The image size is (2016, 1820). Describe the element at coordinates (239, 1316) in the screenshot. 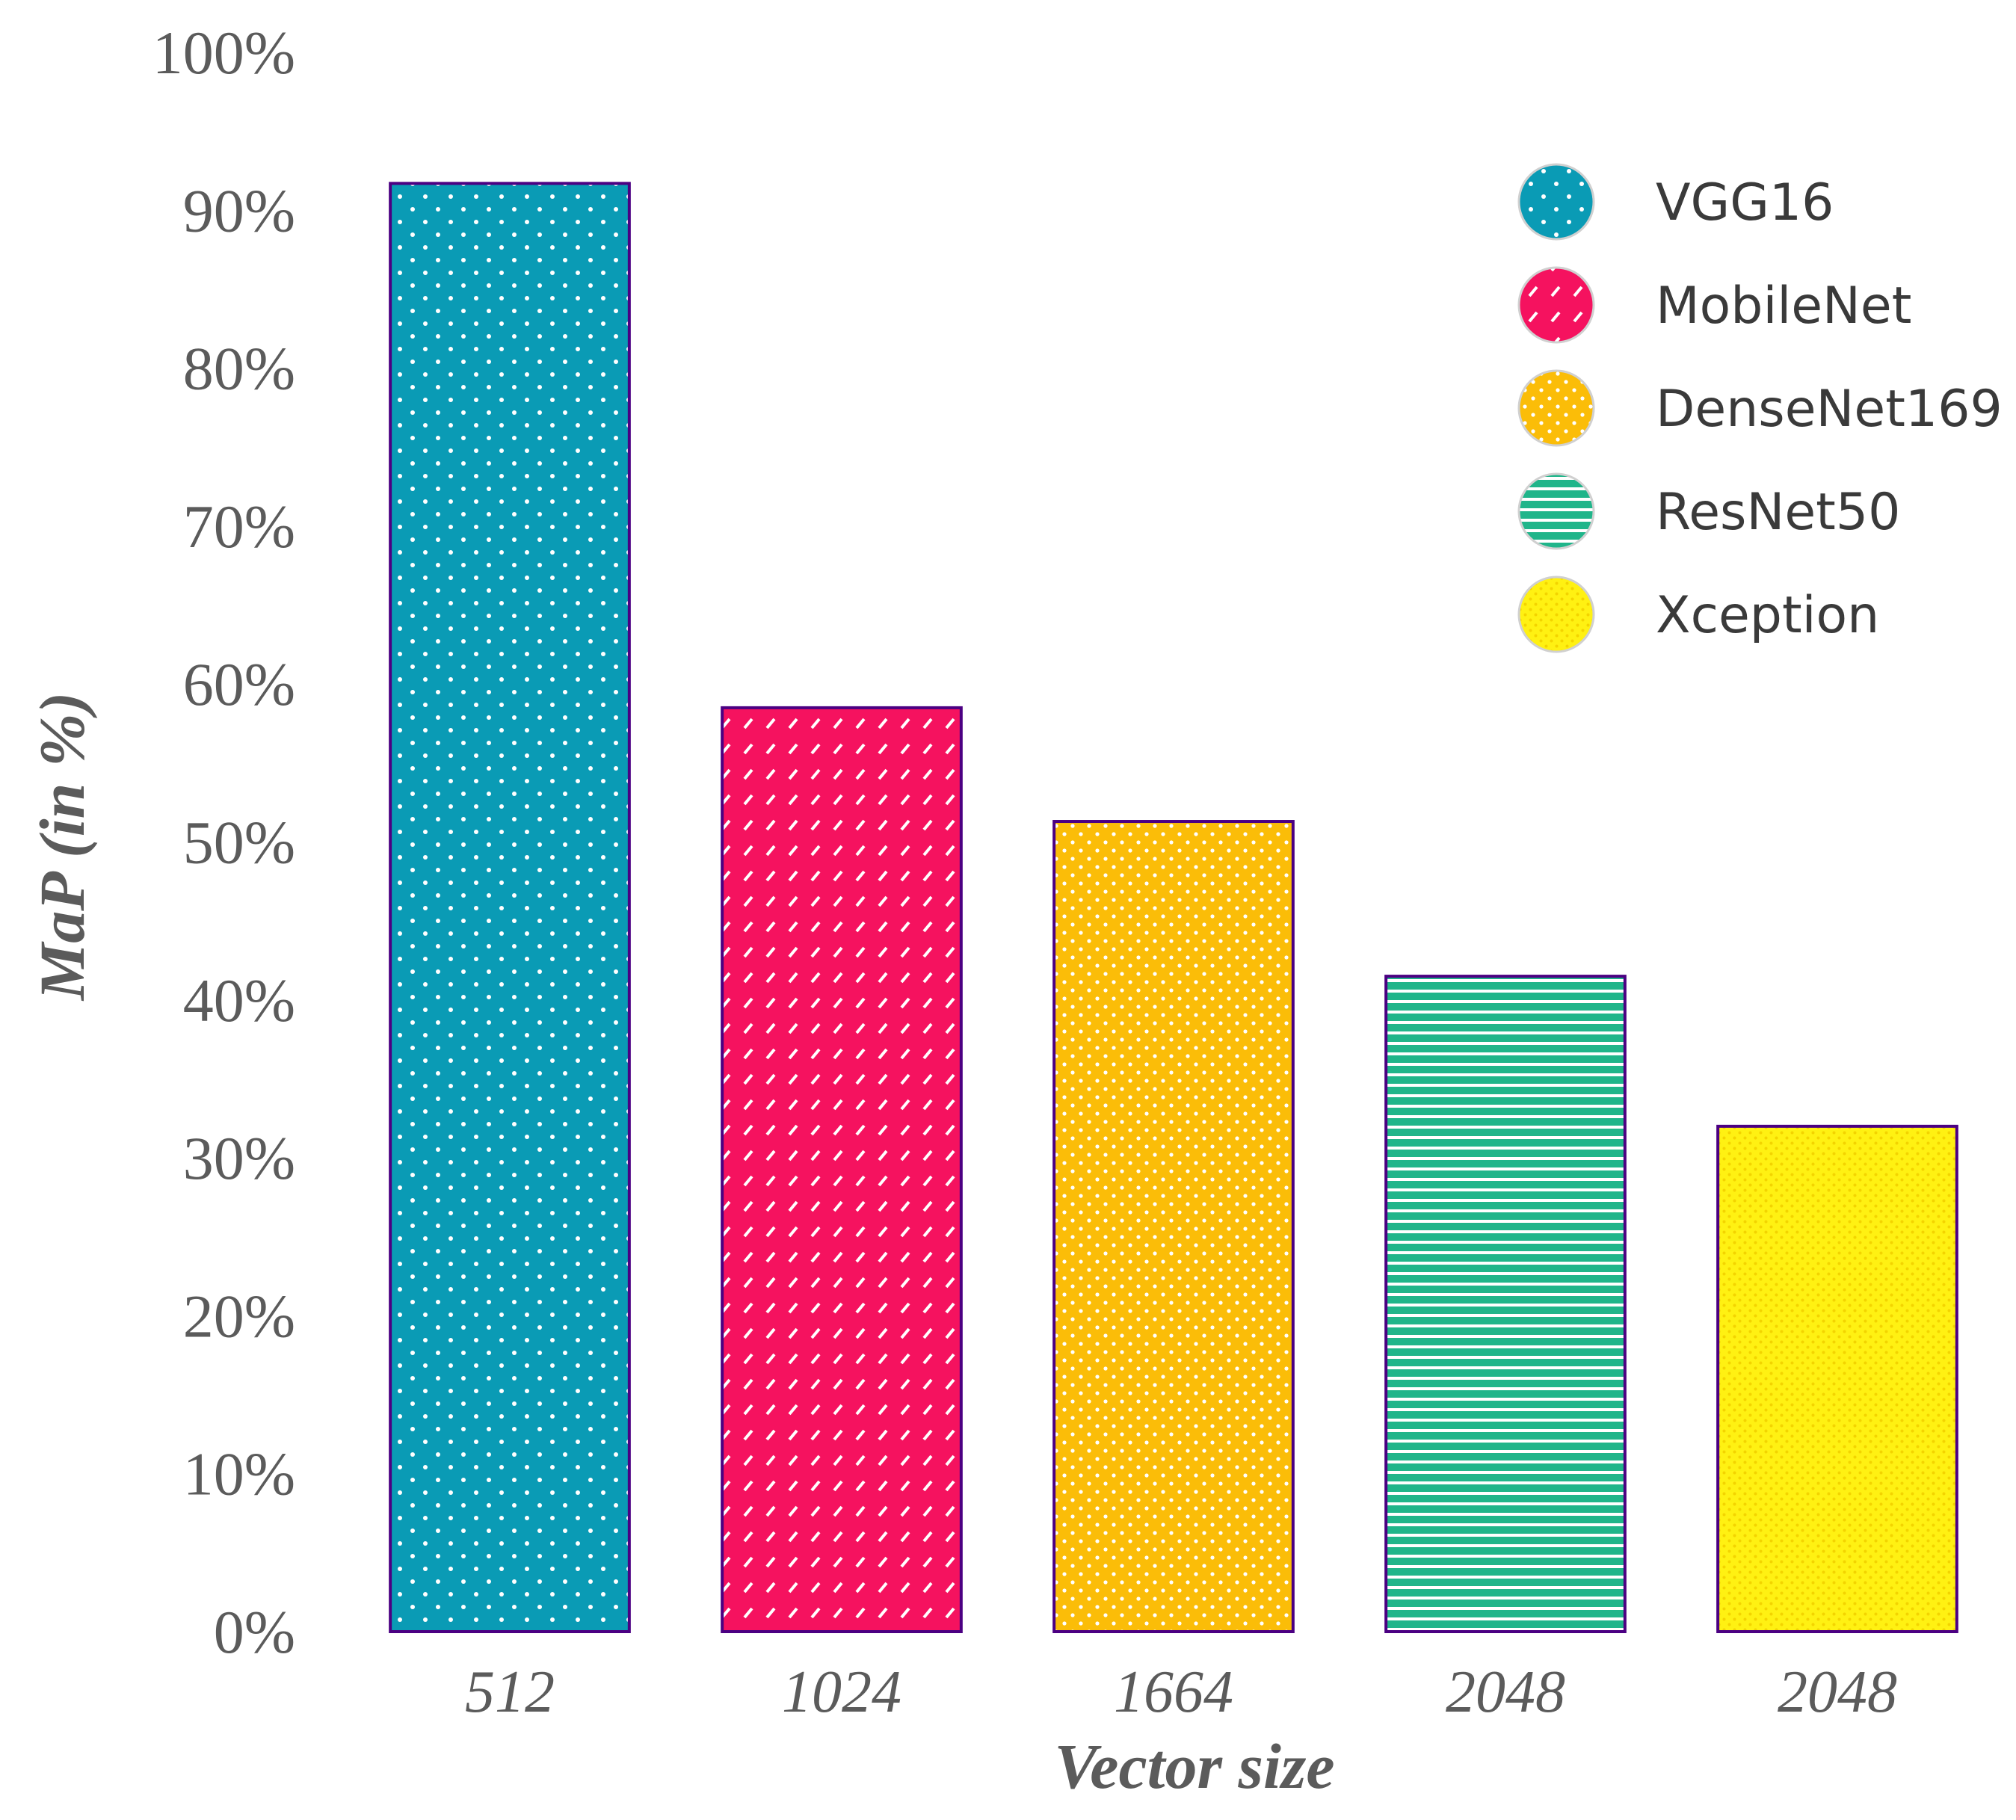

I see `y-tick-label: 20%` at that location.